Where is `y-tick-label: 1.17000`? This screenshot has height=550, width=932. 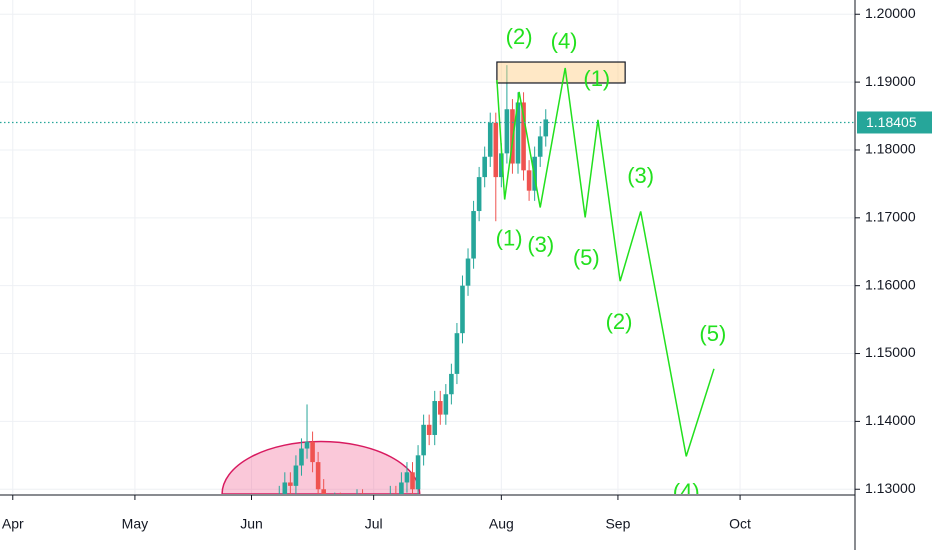 y-tick-label: 1.17000 is located at coordinates (890, 217).